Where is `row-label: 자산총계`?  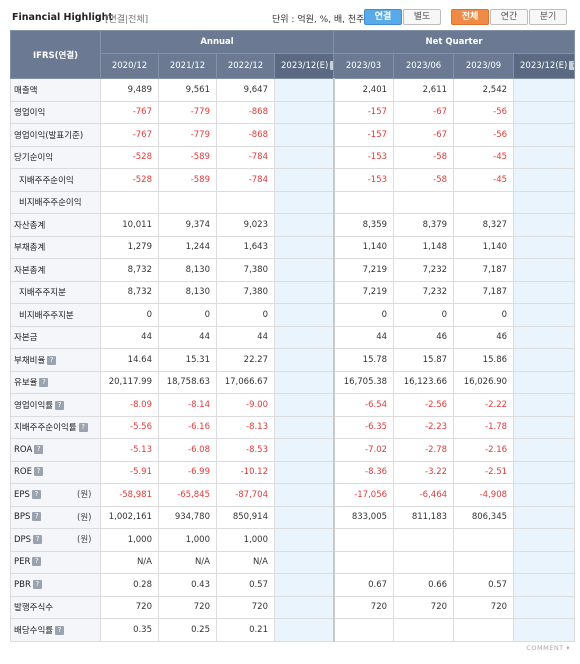 row-label: 자산총계 is located at coordinates (55, 225).